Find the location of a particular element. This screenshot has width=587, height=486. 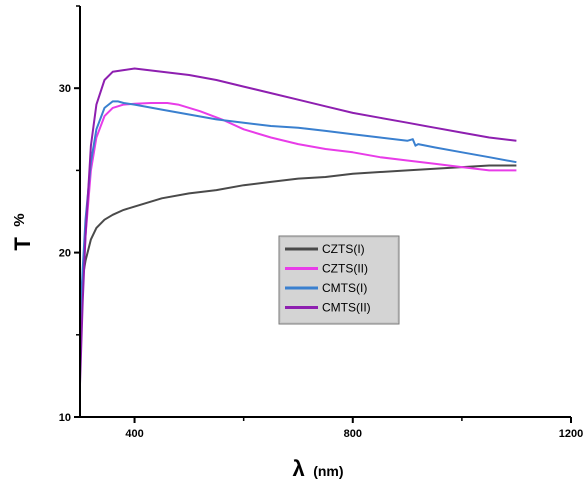

svg-text: T % is located at coordinates (22, 231).